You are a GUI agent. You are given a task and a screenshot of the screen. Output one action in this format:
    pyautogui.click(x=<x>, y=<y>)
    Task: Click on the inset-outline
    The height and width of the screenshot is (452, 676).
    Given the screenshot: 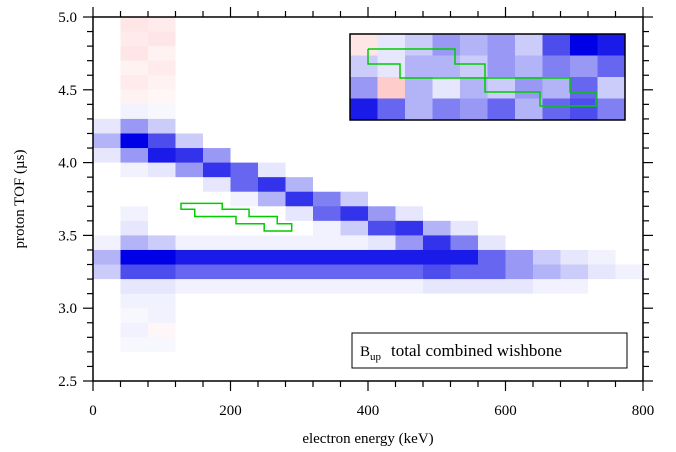 What is the action you would take?
    pyautogui.click(x=482, y=77)
    